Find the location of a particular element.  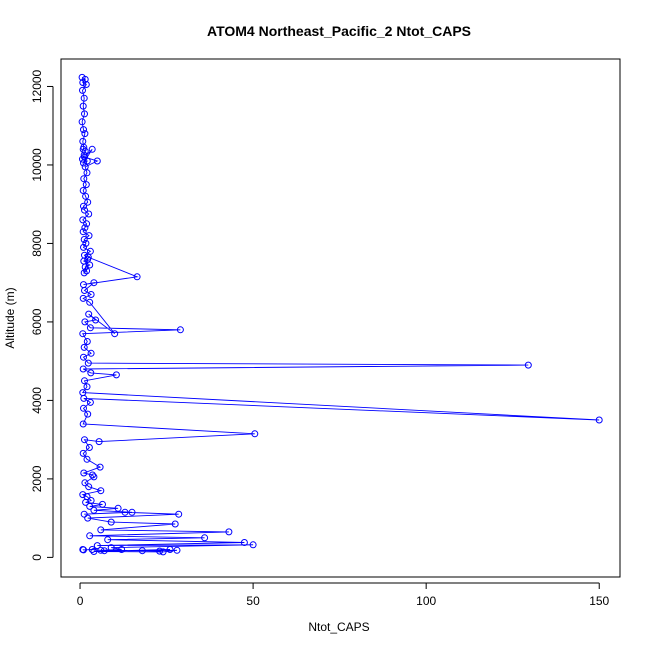

y-tick-label: 8000 is located at coordinates (37, 243).